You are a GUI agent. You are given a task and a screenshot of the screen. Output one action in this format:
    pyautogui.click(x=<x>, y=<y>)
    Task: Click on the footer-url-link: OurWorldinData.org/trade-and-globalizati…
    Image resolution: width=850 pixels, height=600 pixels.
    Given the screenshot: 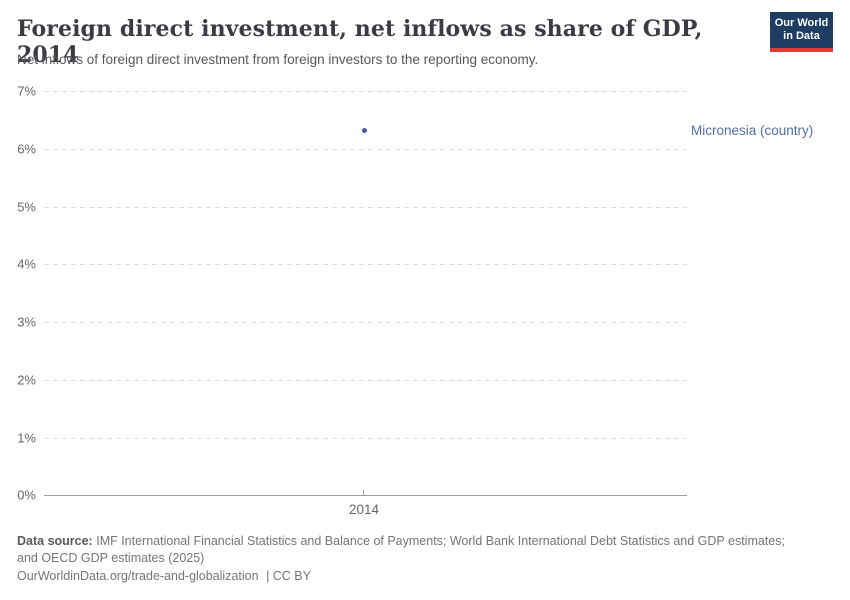 What is the action you would take?
    pyautogui.click(x=138, y=576)
    